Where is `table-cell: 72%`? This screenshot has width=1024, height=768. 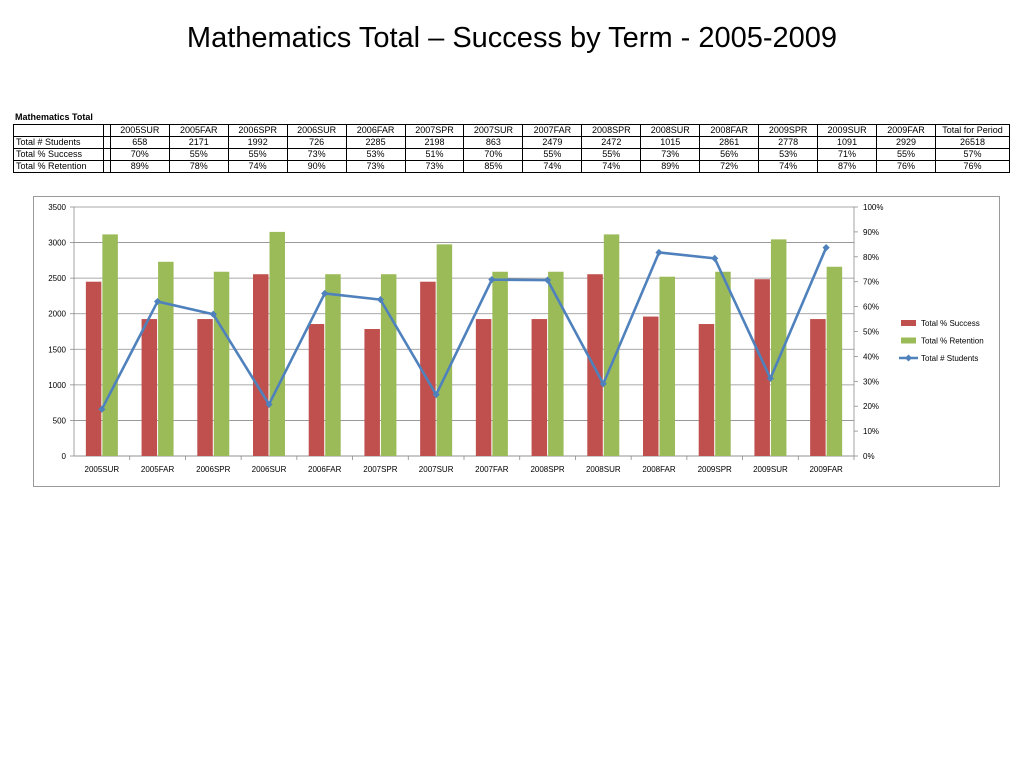 table-cell: 72% is located at coordinates (729, 166).